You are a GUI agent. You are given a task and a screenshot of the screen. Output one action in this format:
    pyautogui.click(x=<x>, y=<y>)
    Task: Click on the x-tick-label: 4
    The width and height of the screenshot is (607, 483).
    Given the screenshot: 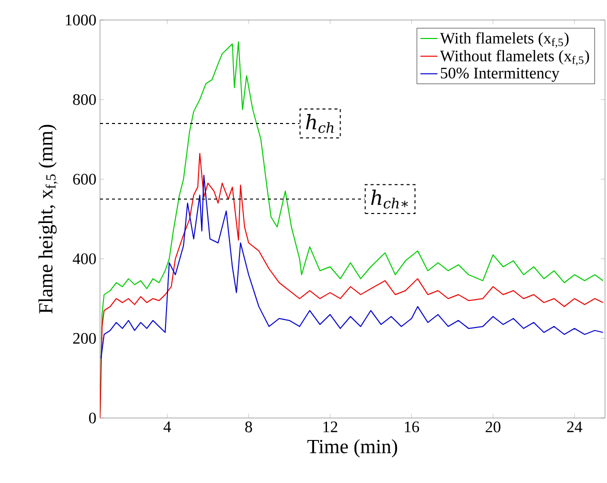 What is the action you would take?
    pyautogui.click(x=167, y=427)
    